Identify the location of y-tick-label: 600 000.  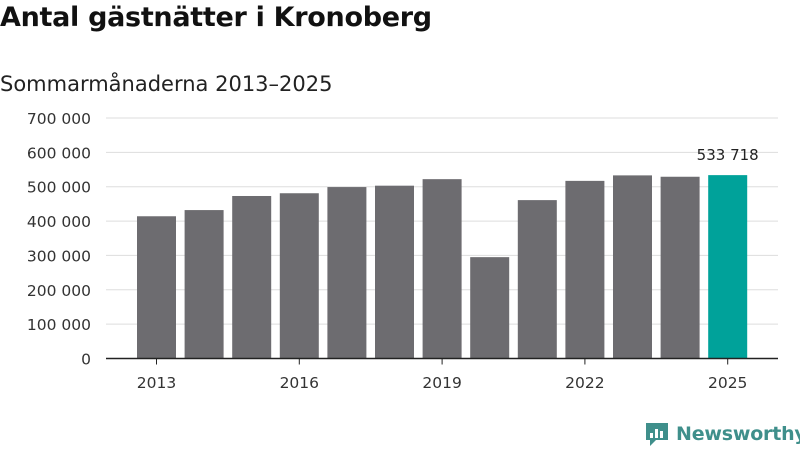
(59, 153).